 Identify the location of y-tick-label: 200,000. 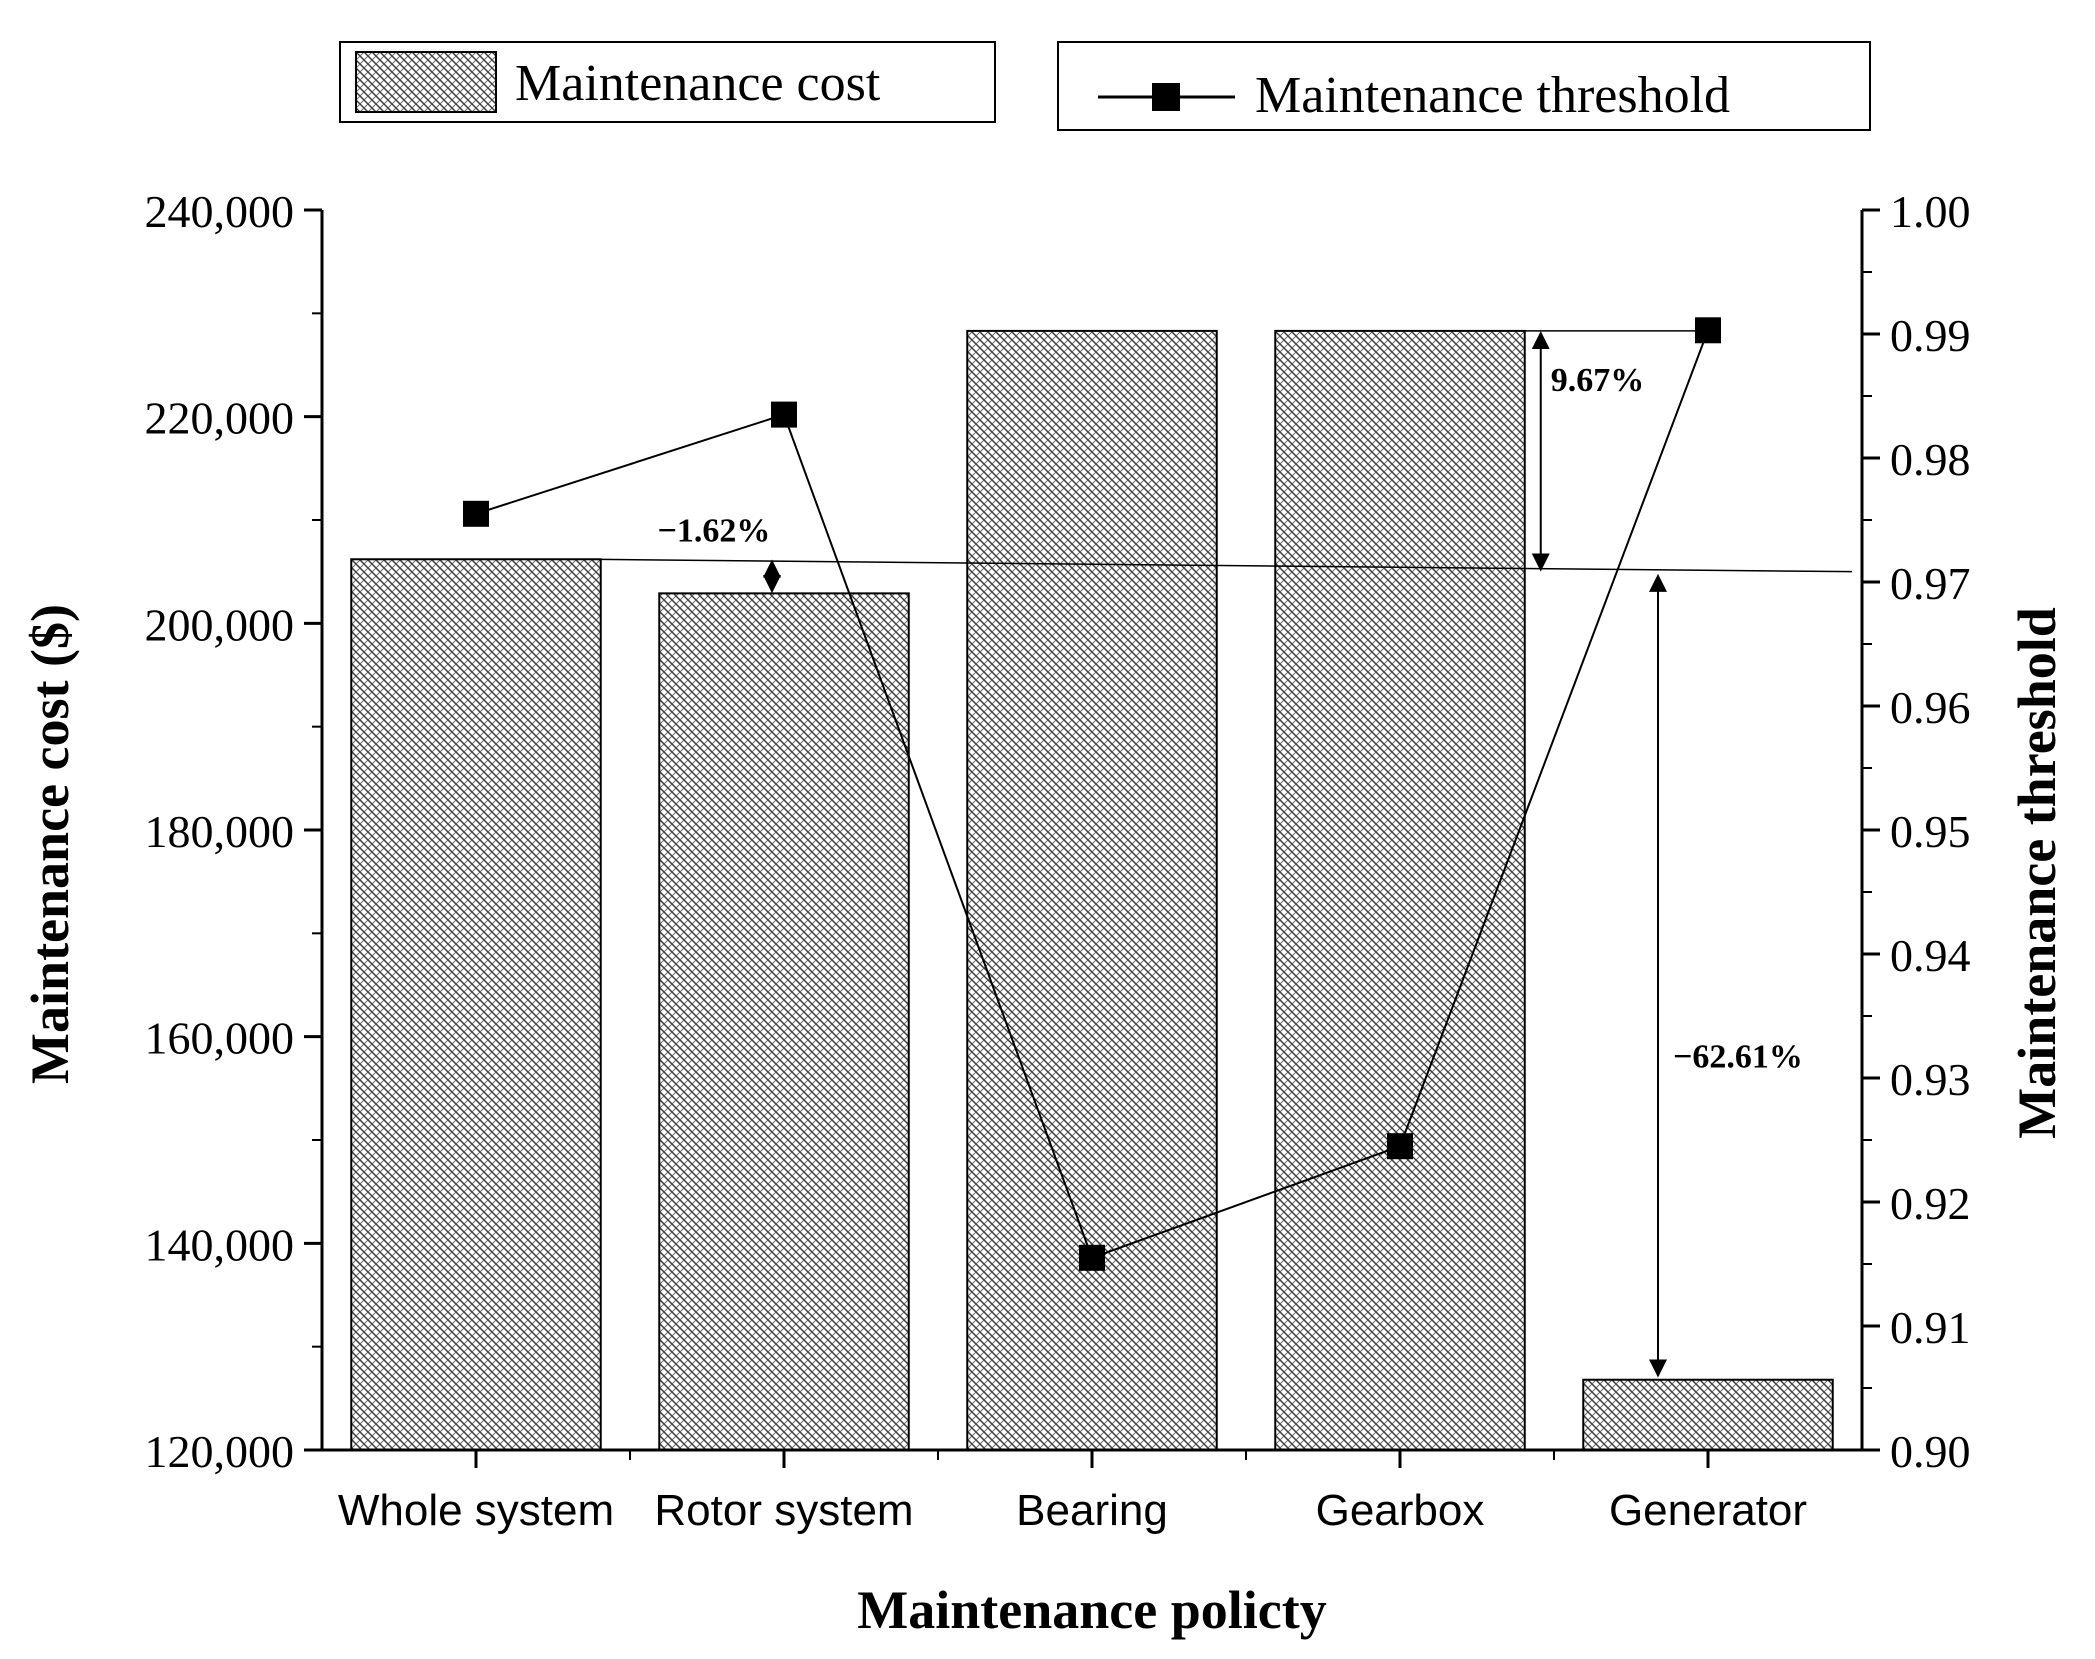
(220, 624).